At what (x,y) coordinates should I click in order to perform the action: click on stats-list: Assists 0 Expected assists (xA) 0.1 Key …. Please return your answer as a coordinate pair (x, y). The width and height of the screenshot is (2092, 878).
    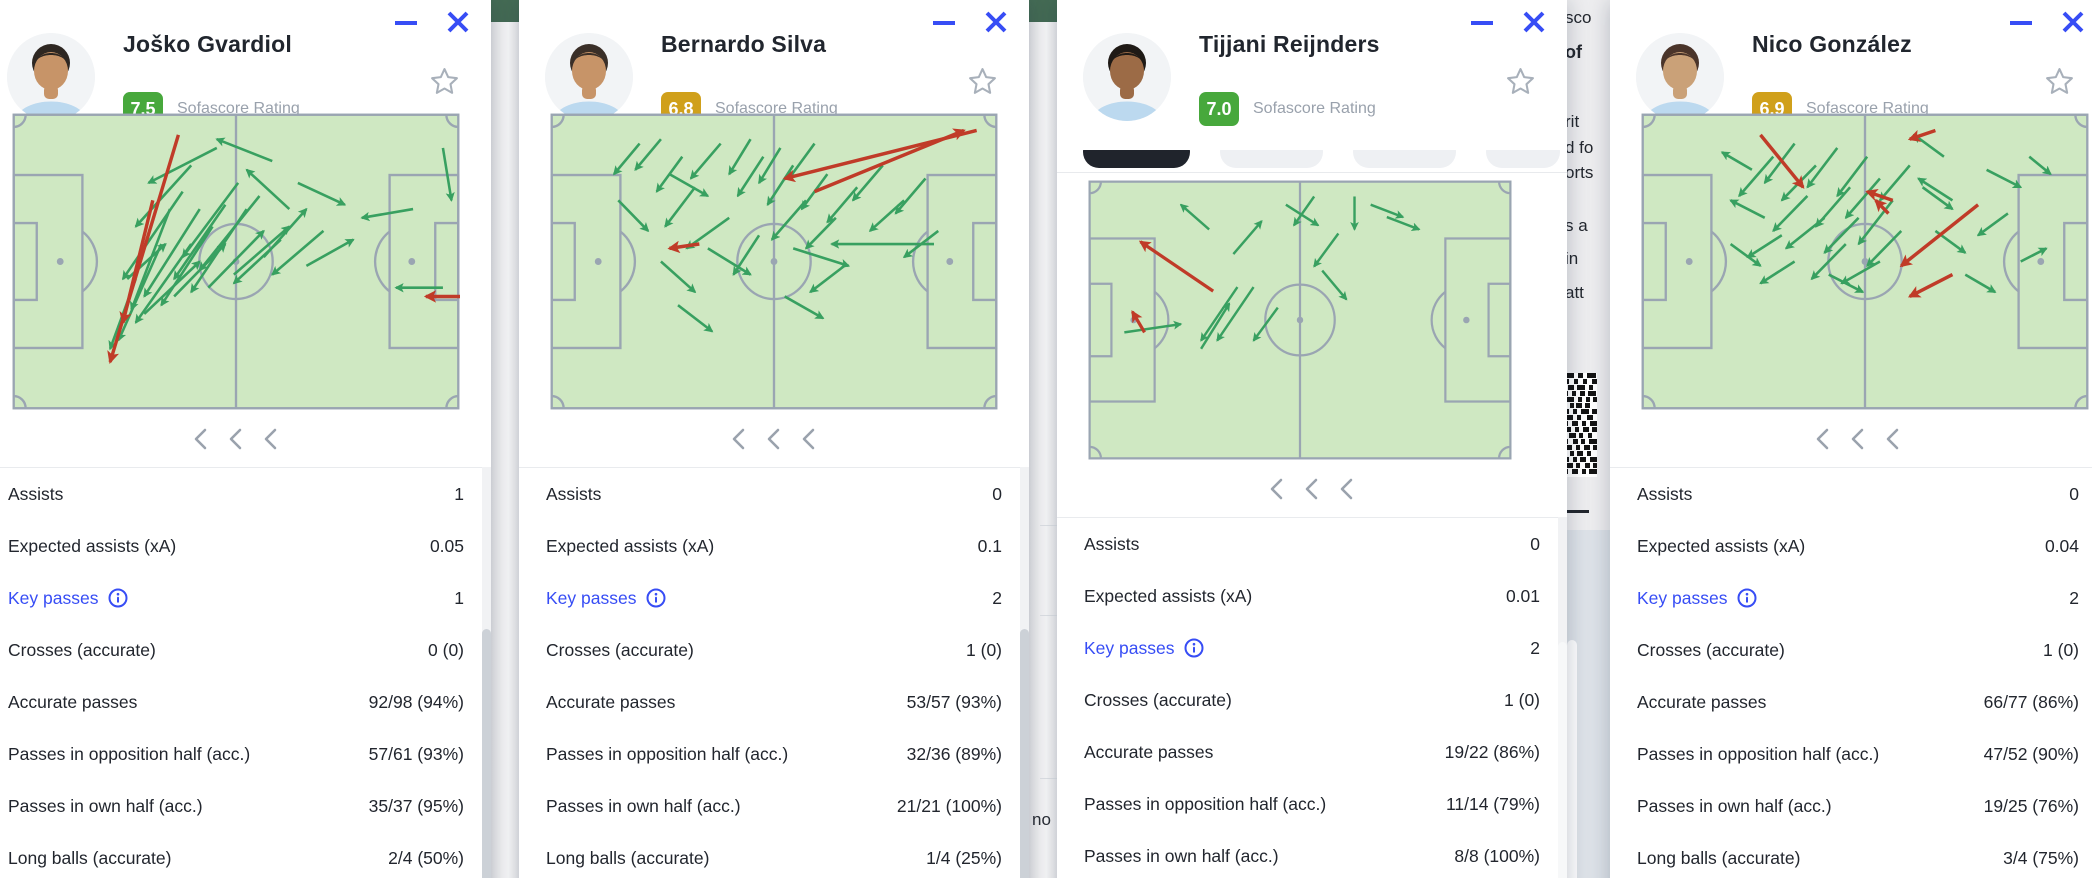
    Looking at the image, I should click on (774, 672).